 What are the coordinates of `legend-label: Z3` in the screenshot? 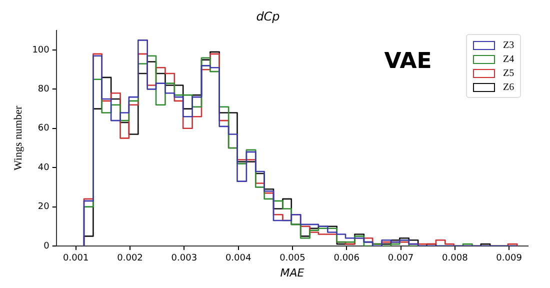 It's located at (508, 45).